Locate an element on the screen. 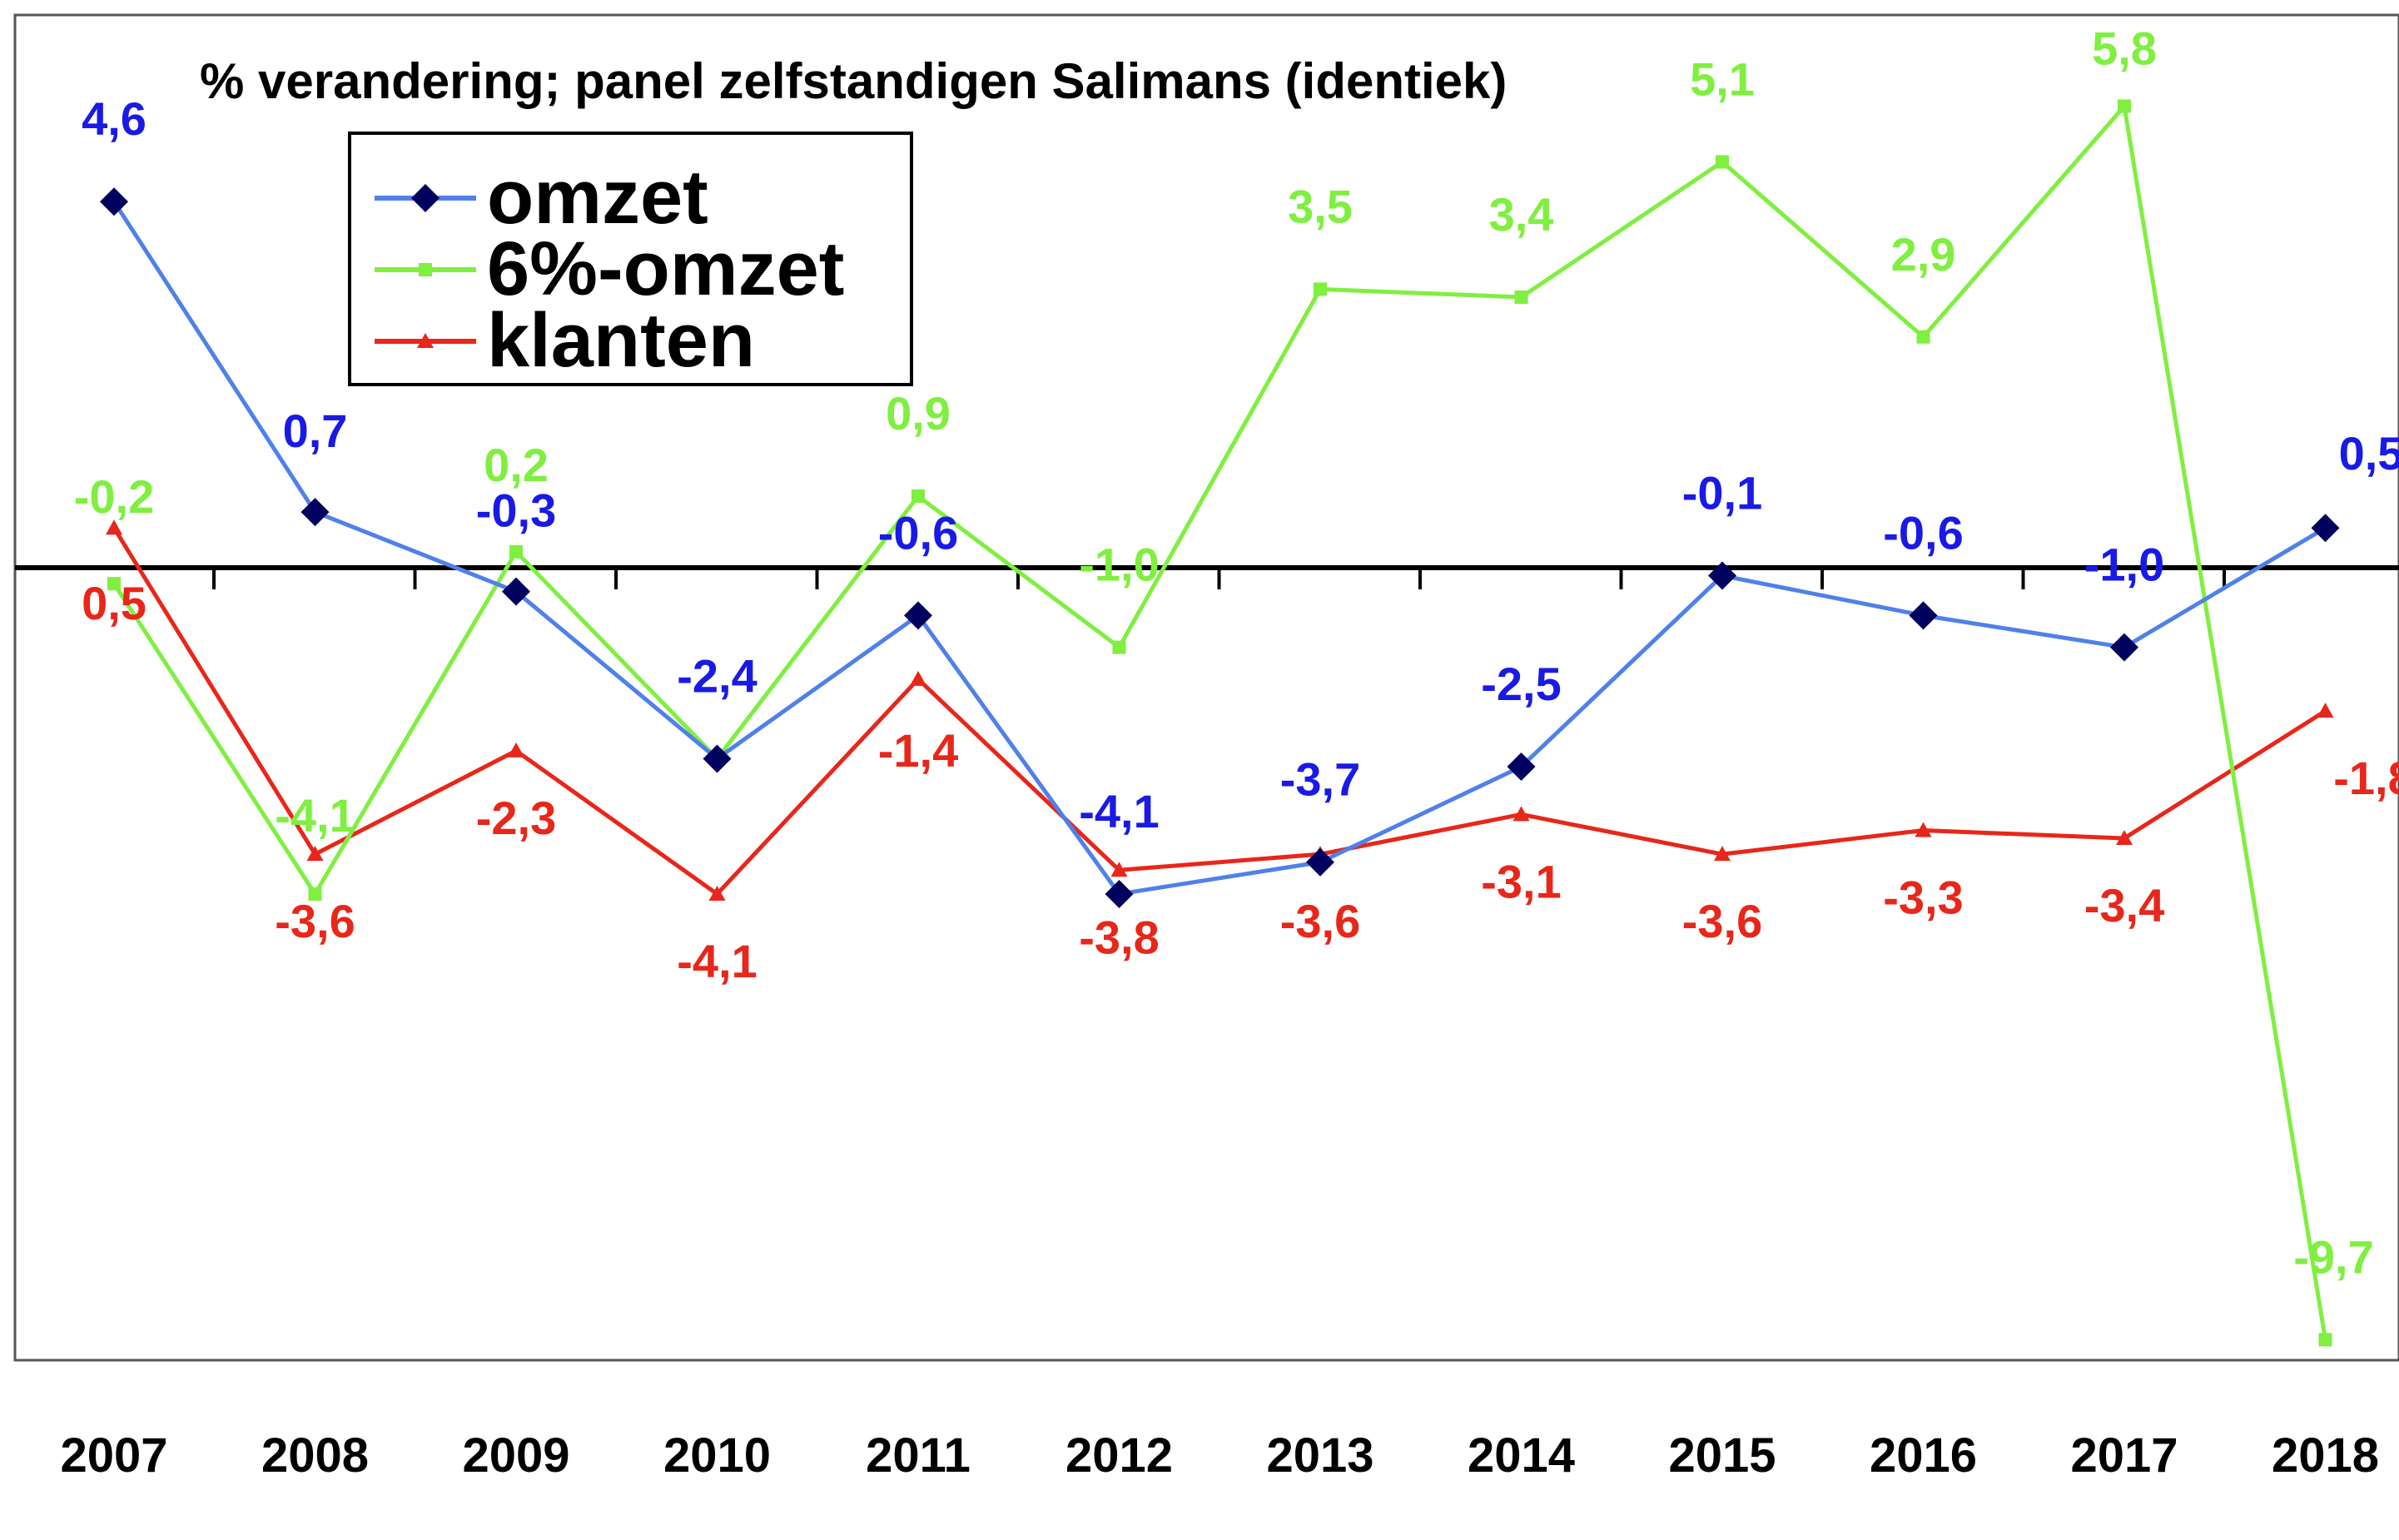 The image size is (2399, 1540). data-label: -0,3 is located at coordinates (516, 510).